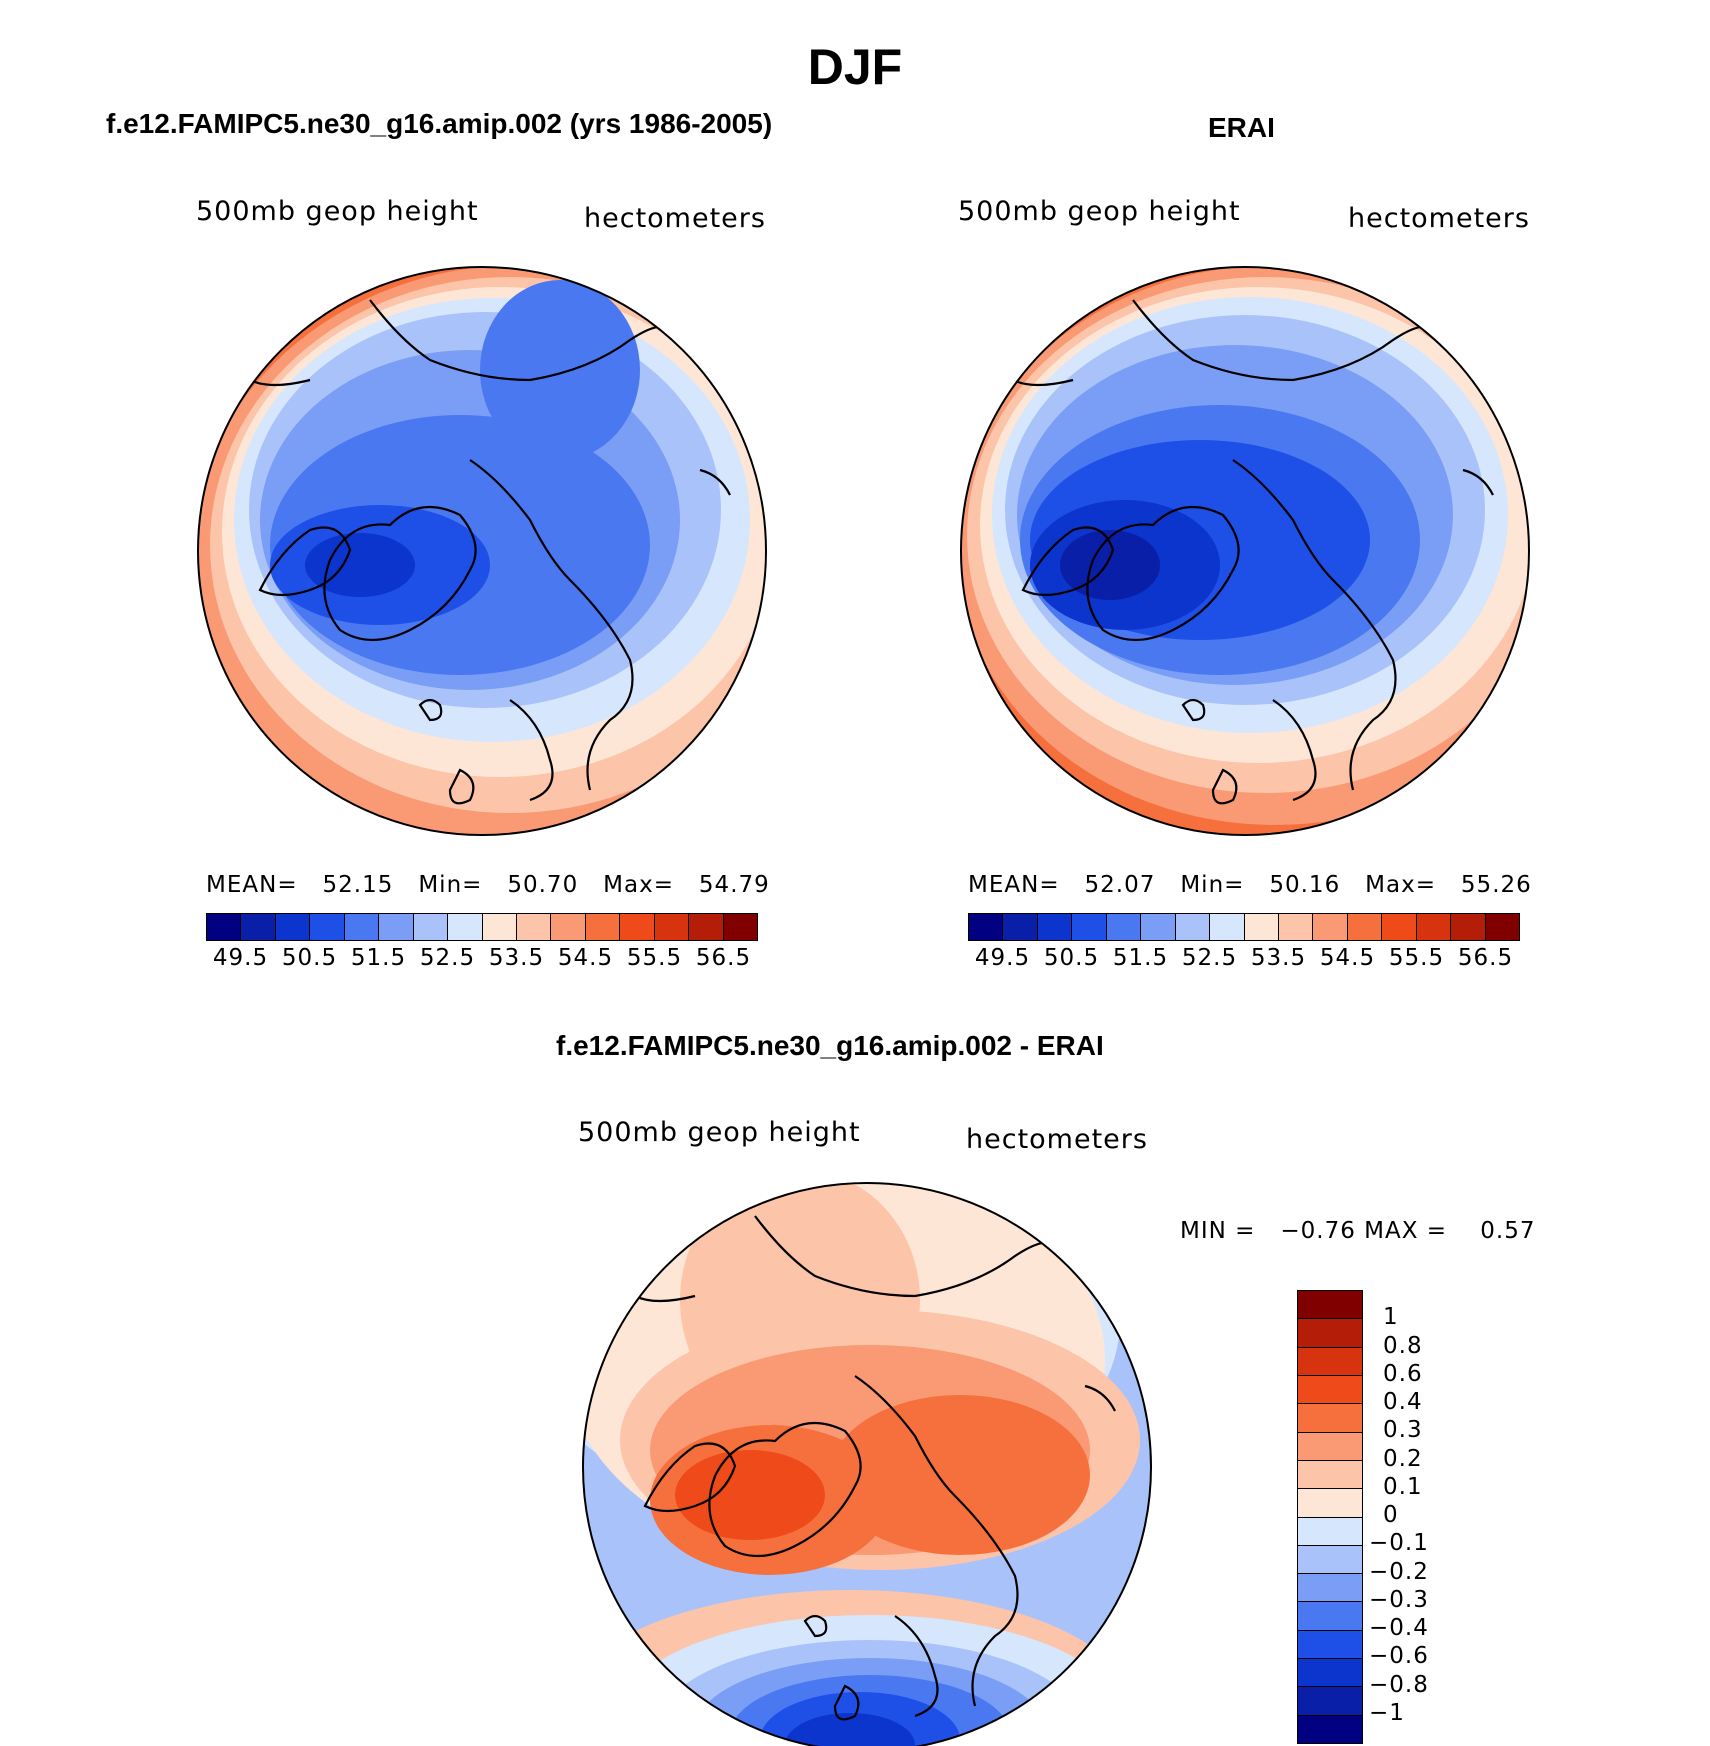 This screenshot has height=1746, width=1710. Describe the element at coordinates (1241, 127) in the screenshot. I see `panel-obs-title: ERAI` at that location.